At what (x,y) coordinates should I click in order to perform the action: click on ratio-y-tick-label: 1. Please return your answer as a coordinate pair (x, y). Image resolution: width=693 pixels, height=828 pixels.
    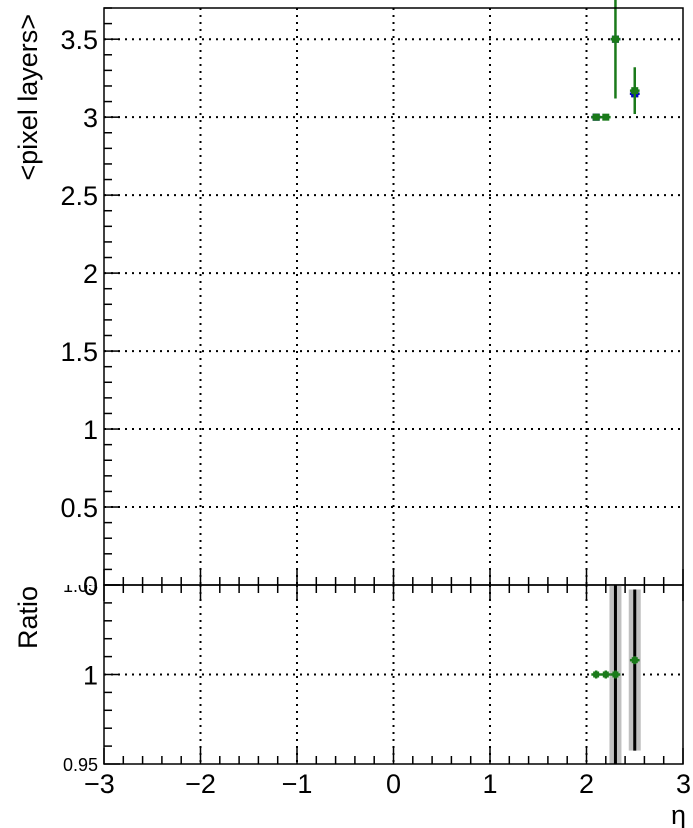
    Looking at the image, I should click on (90, 676).